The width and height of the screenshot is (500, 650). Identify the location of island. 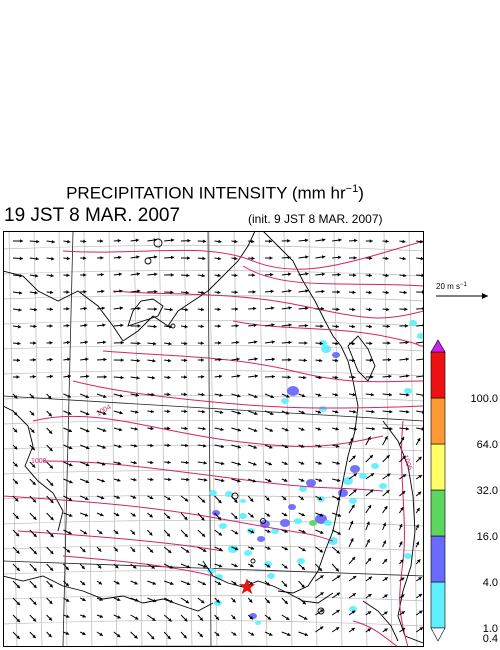
(263, 521).